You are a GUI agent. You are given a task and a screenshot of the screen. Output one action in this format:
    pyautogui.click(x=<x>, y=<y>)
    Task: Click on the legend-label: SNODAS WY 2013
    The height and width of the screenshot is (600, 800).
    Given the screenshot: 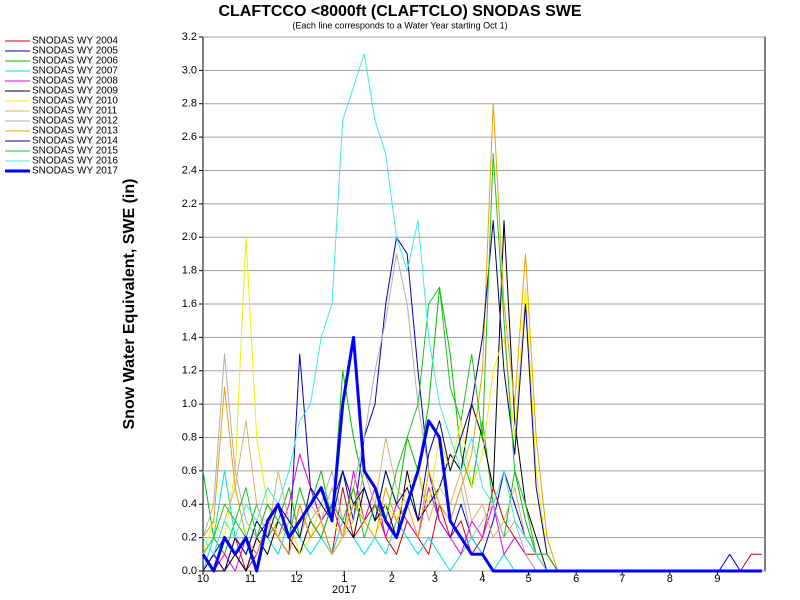 What is the action you would take?
    pyautogui.click(x=75, y=131)
    